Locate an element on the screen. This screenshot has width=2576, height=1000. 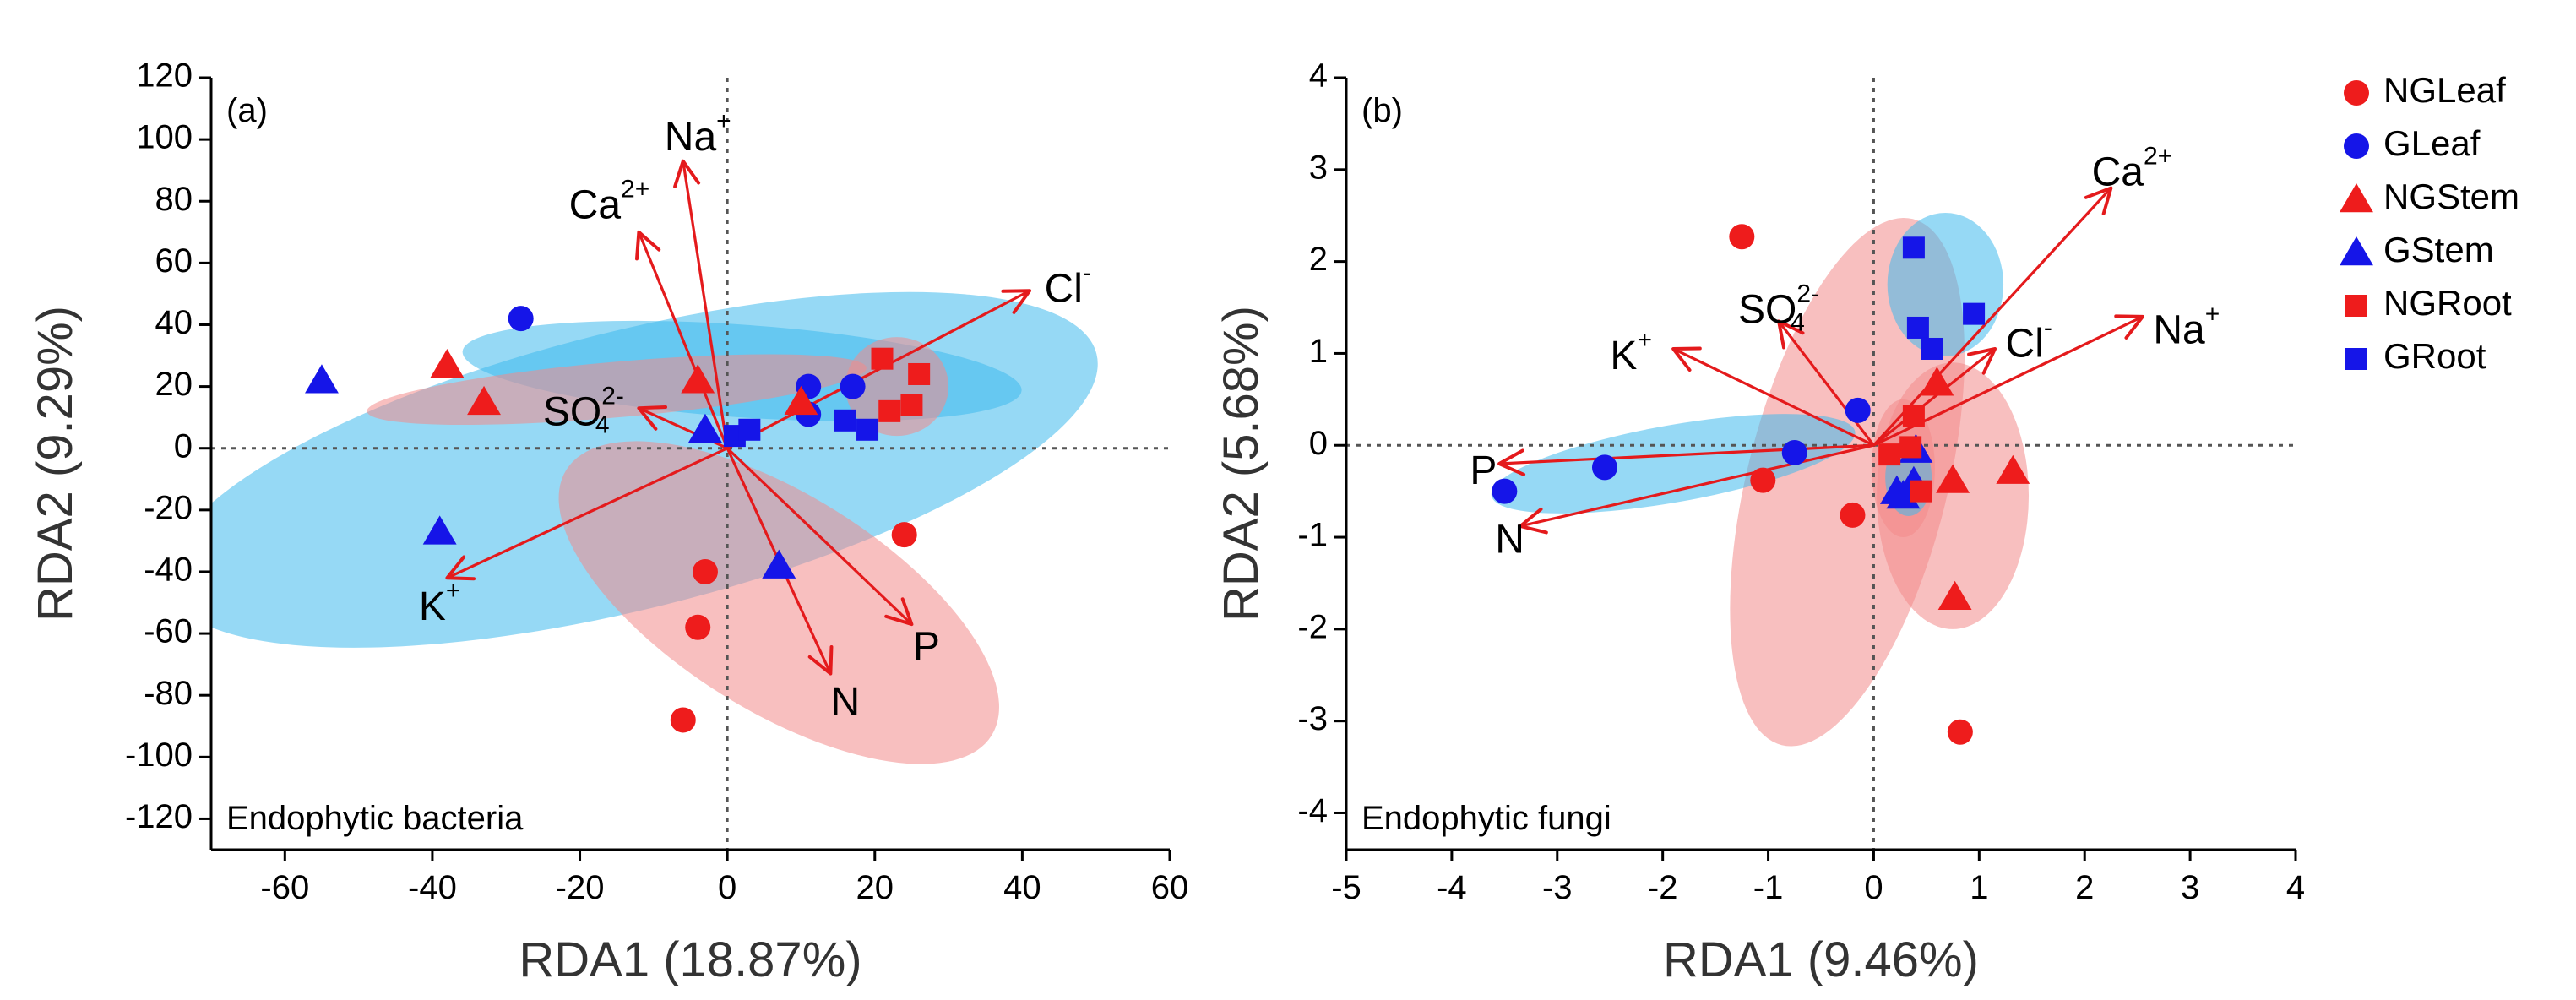
legend-marker-groot is located at coordinates (2356, 359).